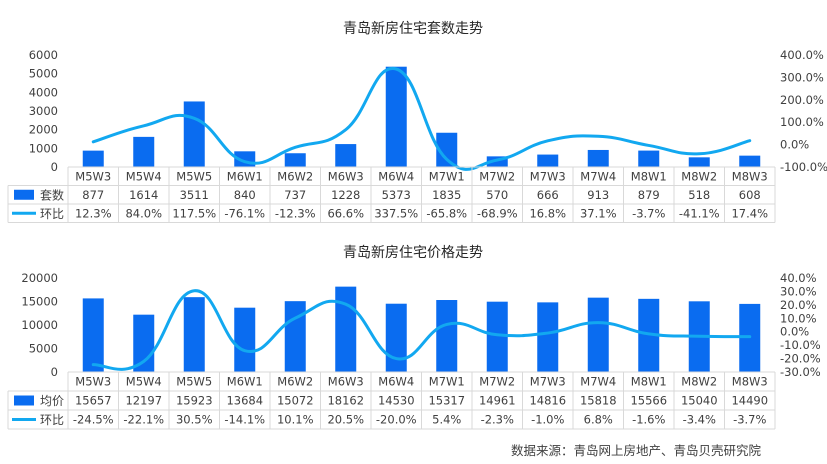  Describe the element at coordinates (143, 401) in the screenshot. I see `chart2-bar-value-label: 12197` at that location.